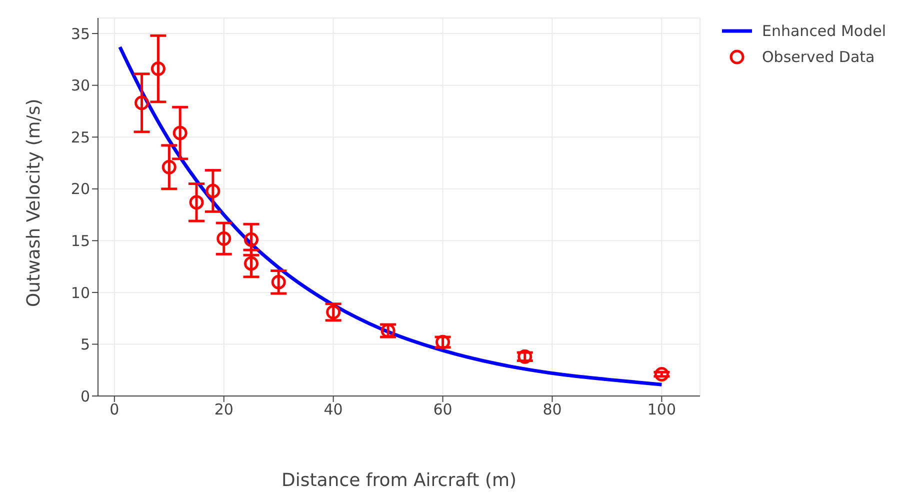 The image size is (904, 504). What do you see at coordinates (80, 293) in the screenshot?
I see `y-tick-label: 10` at bounding box center [80, 293].